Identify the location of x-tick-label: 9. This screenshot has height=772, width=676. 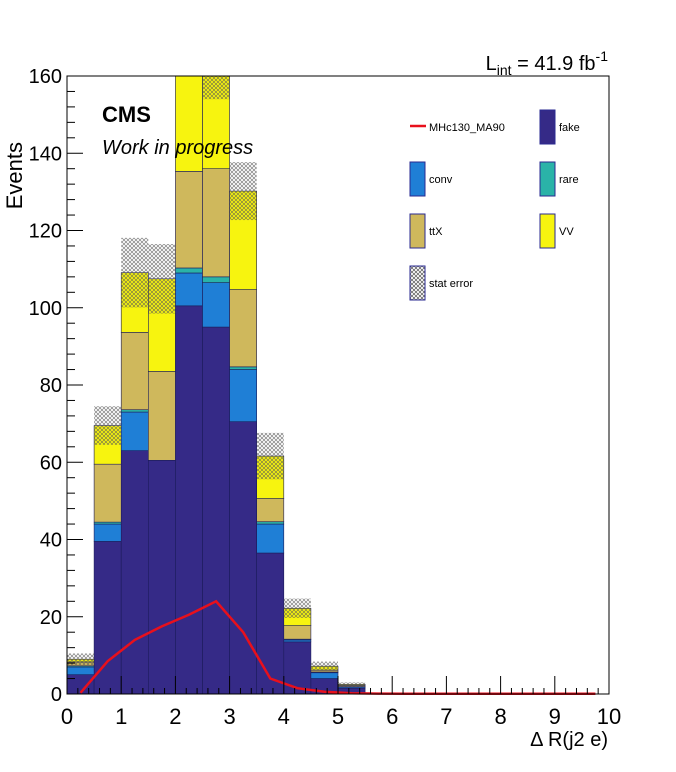
(555, 716).